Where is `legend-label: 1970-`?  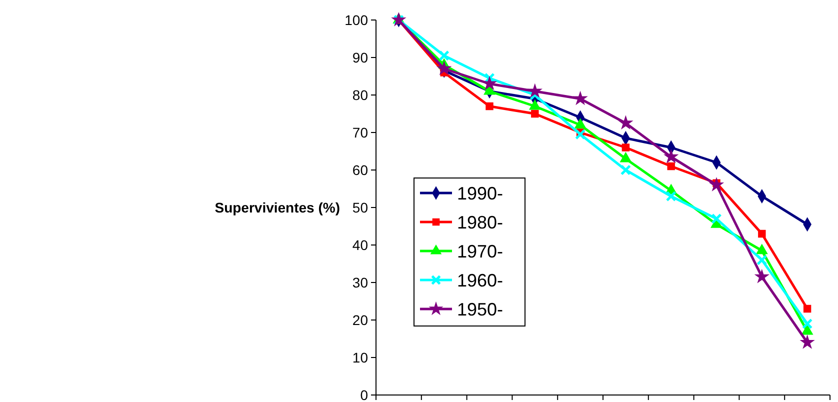
legend-label: 1970- is located at coordinates (480, 251).